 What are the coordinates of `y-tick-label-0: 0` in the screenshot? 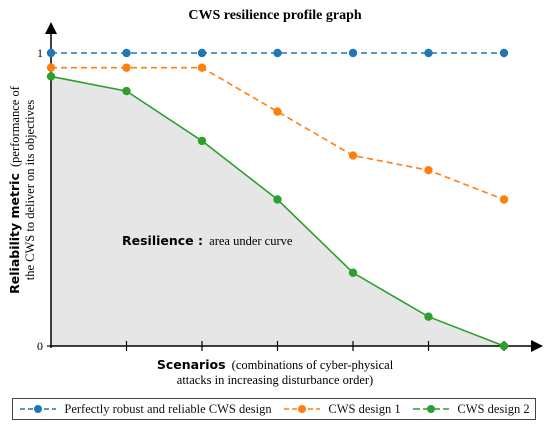 It's located at (40, 346).